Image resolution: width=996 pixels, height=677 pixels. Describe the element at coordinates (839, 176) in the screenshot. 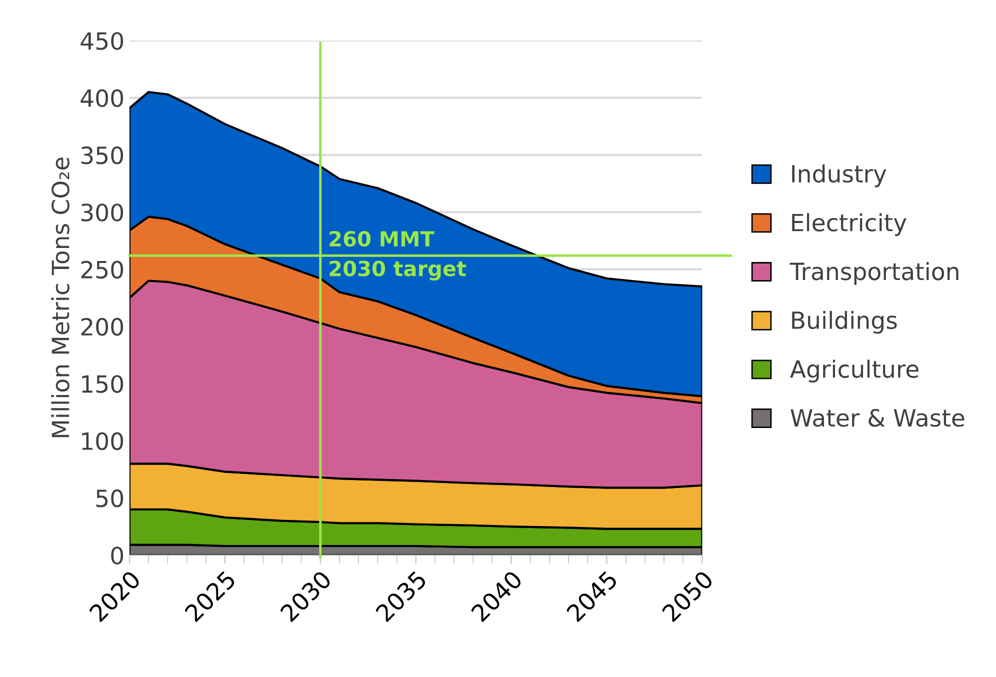

I see `legend-label: Industry` at that location.